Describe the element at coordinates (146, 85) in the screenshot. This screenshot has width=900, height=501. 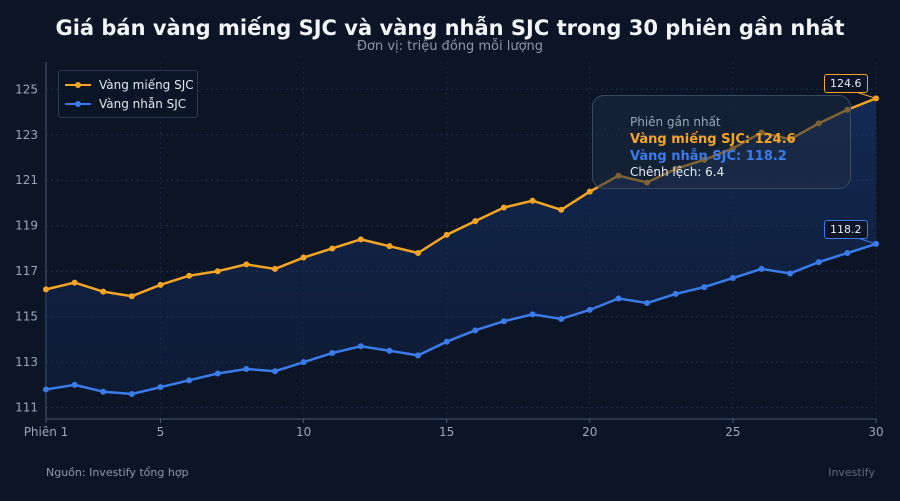
I see `legend-label-mieng: Vàng miếng SJC` at that location.